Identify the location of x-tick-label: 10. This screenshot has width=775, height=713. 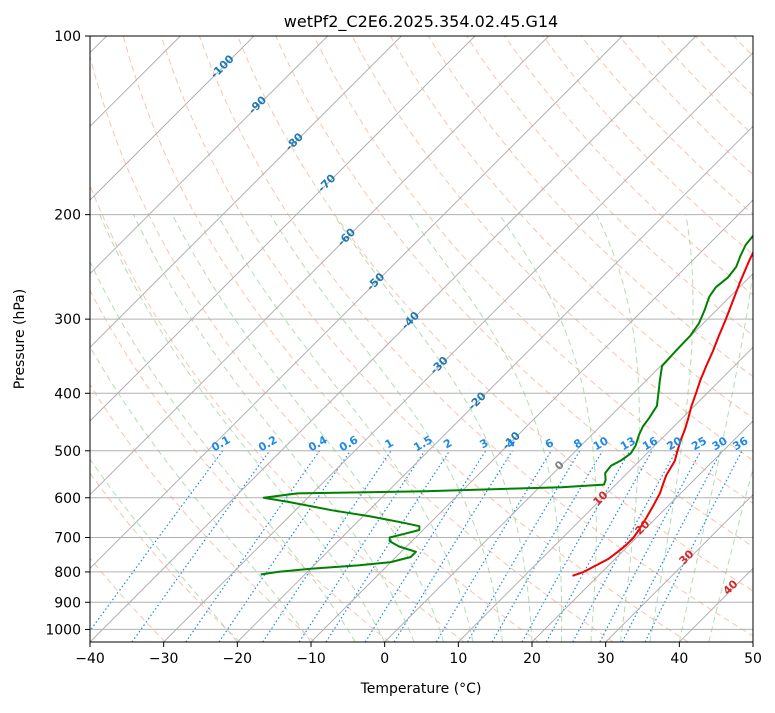
(458, 659).